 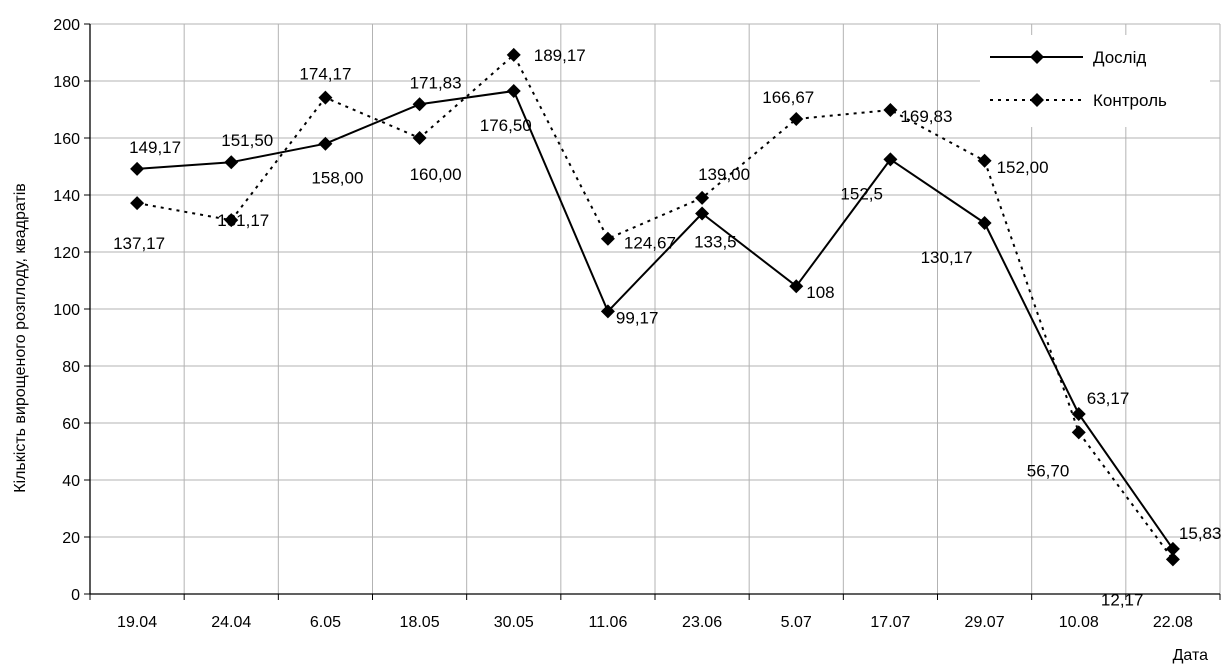 What do you see at coordinates (947, 257) in the screenshot?
I see `data-label-dosl-9: 130,17` at bounding box center [947, 257].